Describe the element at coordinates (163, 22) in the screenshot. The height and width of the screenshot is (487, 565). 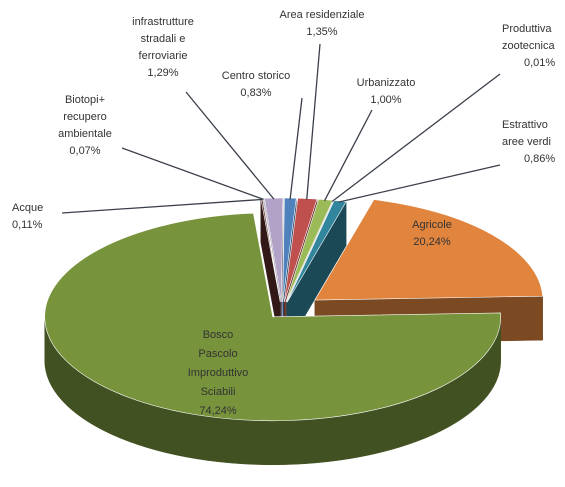
I see `label-line: infrastrutture` at that location.